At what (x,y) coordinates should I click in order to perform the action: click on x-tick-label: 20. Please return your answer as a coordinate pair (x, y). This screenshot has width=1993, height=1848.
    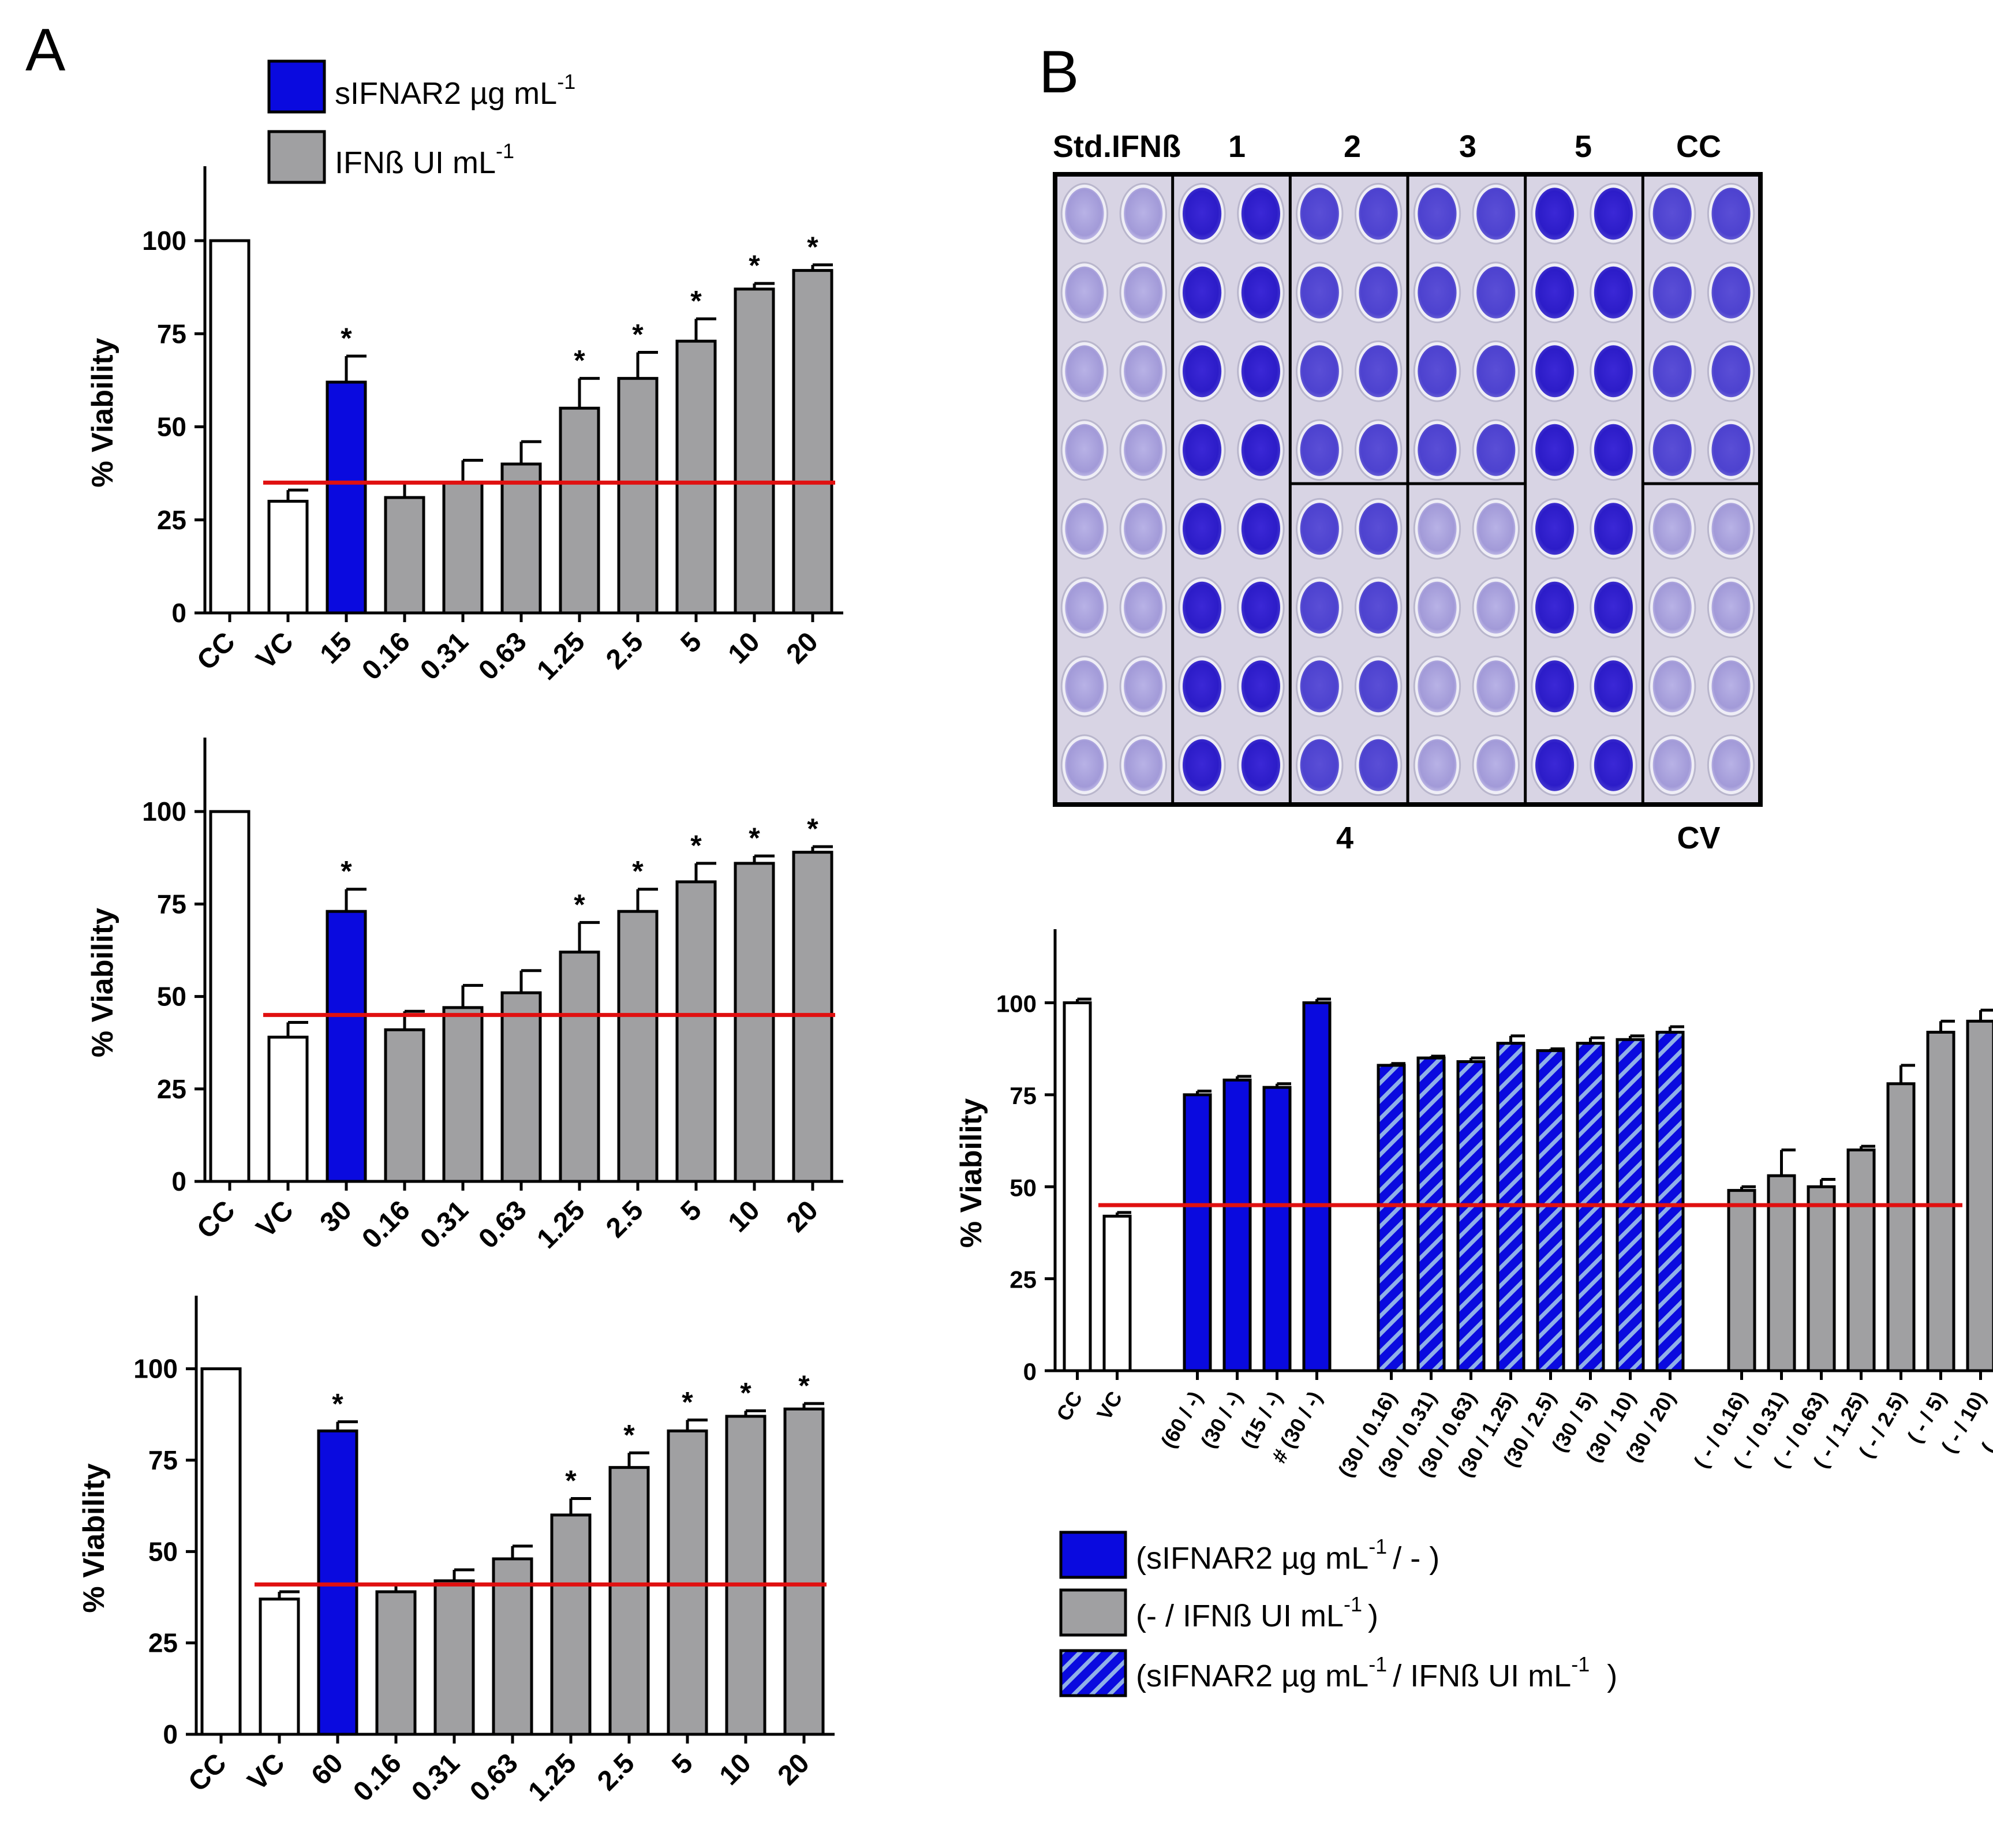
    Looking at the image, I should click on (802, 647).